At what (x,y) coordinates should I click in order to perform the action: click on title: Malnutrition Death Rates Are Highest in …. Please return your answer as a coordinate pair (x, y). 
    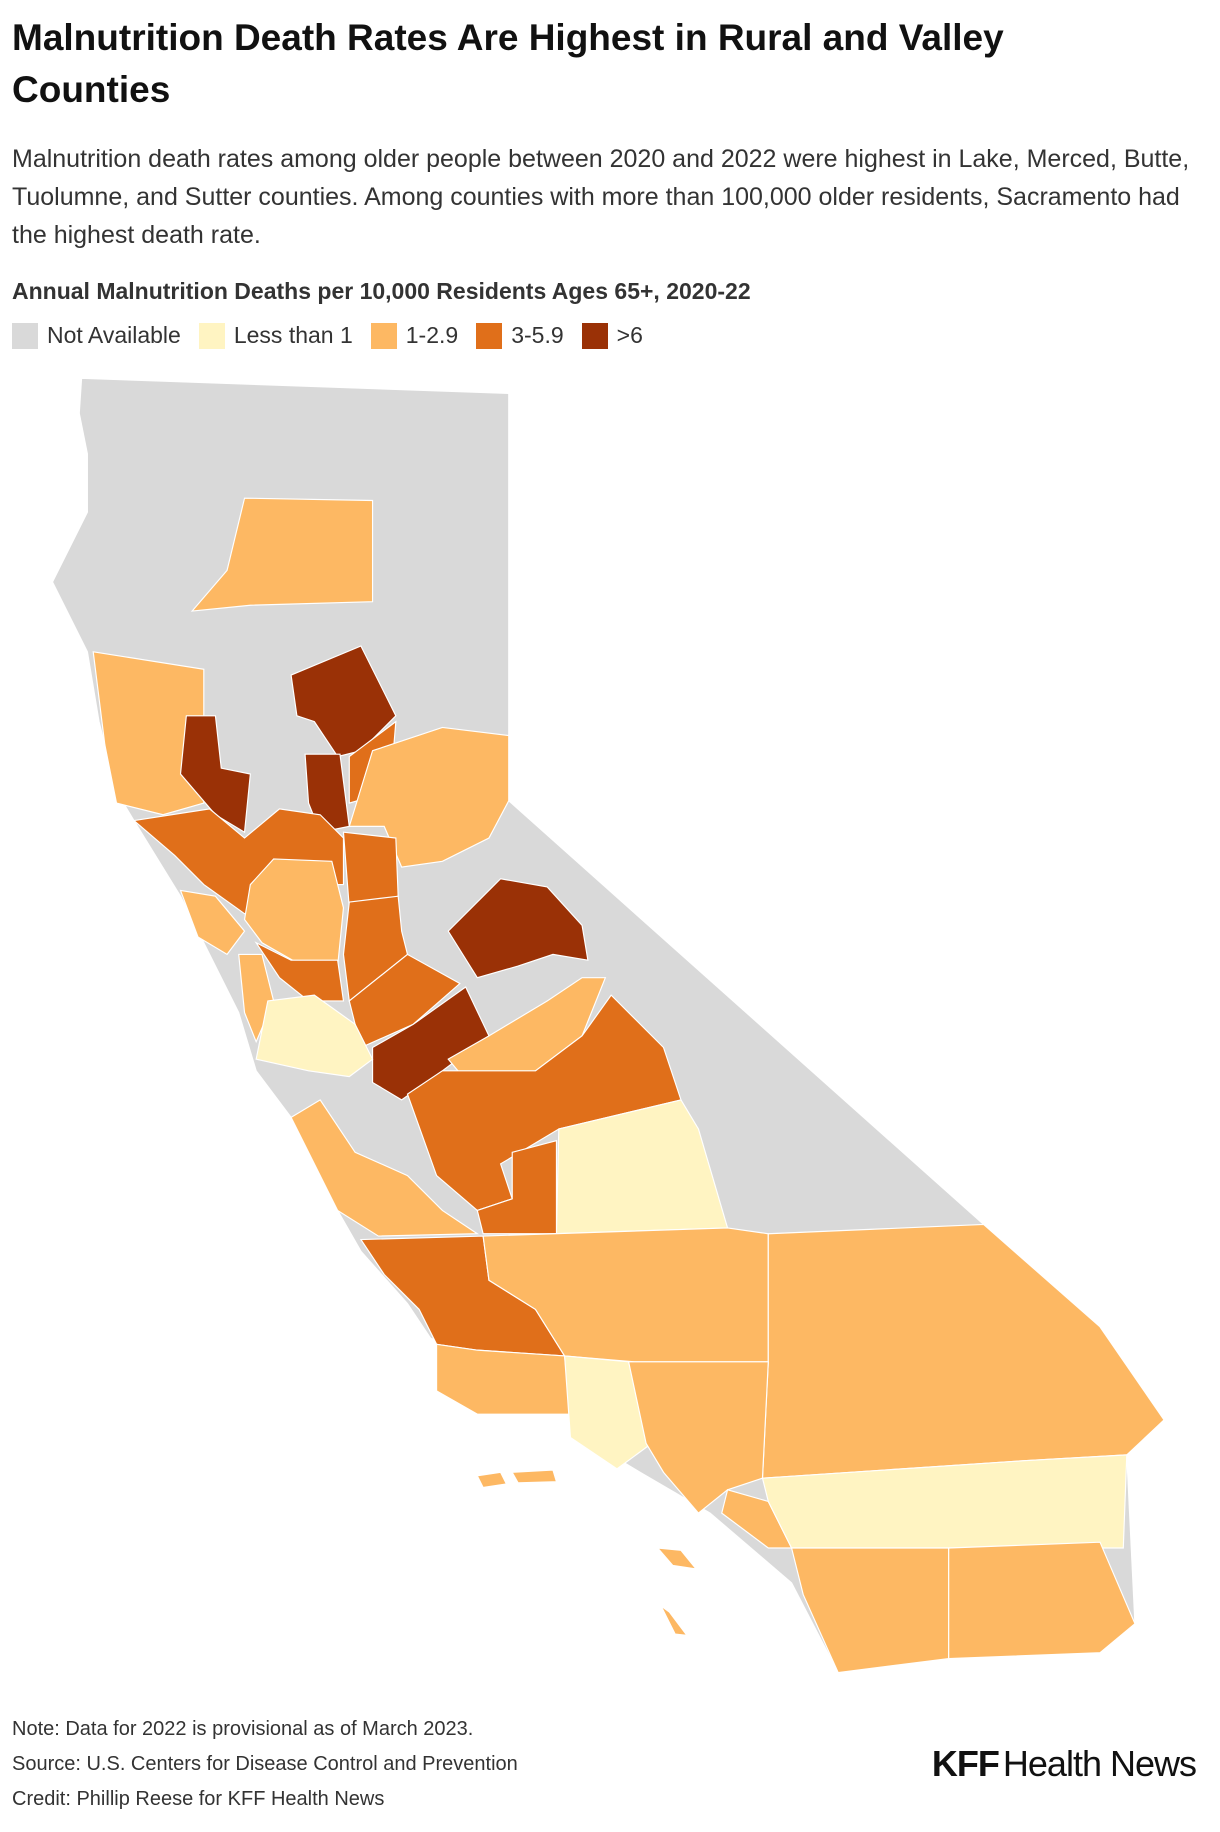
    Looking at the image, I should click on (508, 63).